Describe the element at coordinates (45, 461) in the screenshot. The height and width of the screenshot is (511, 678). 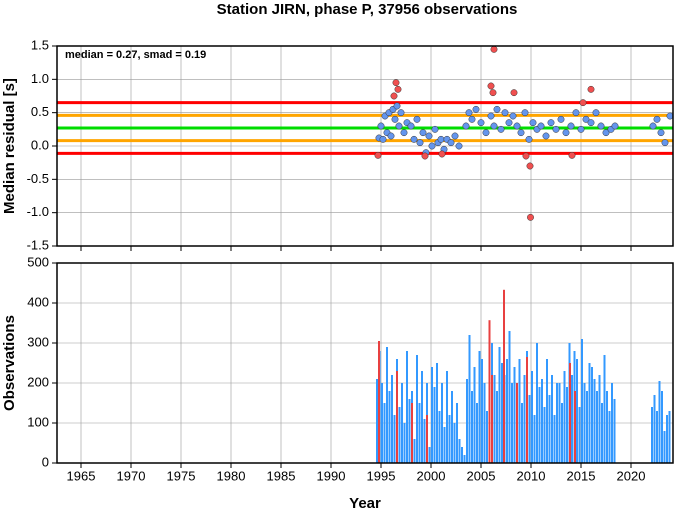
I see `y-tick-label: 0` at that location.